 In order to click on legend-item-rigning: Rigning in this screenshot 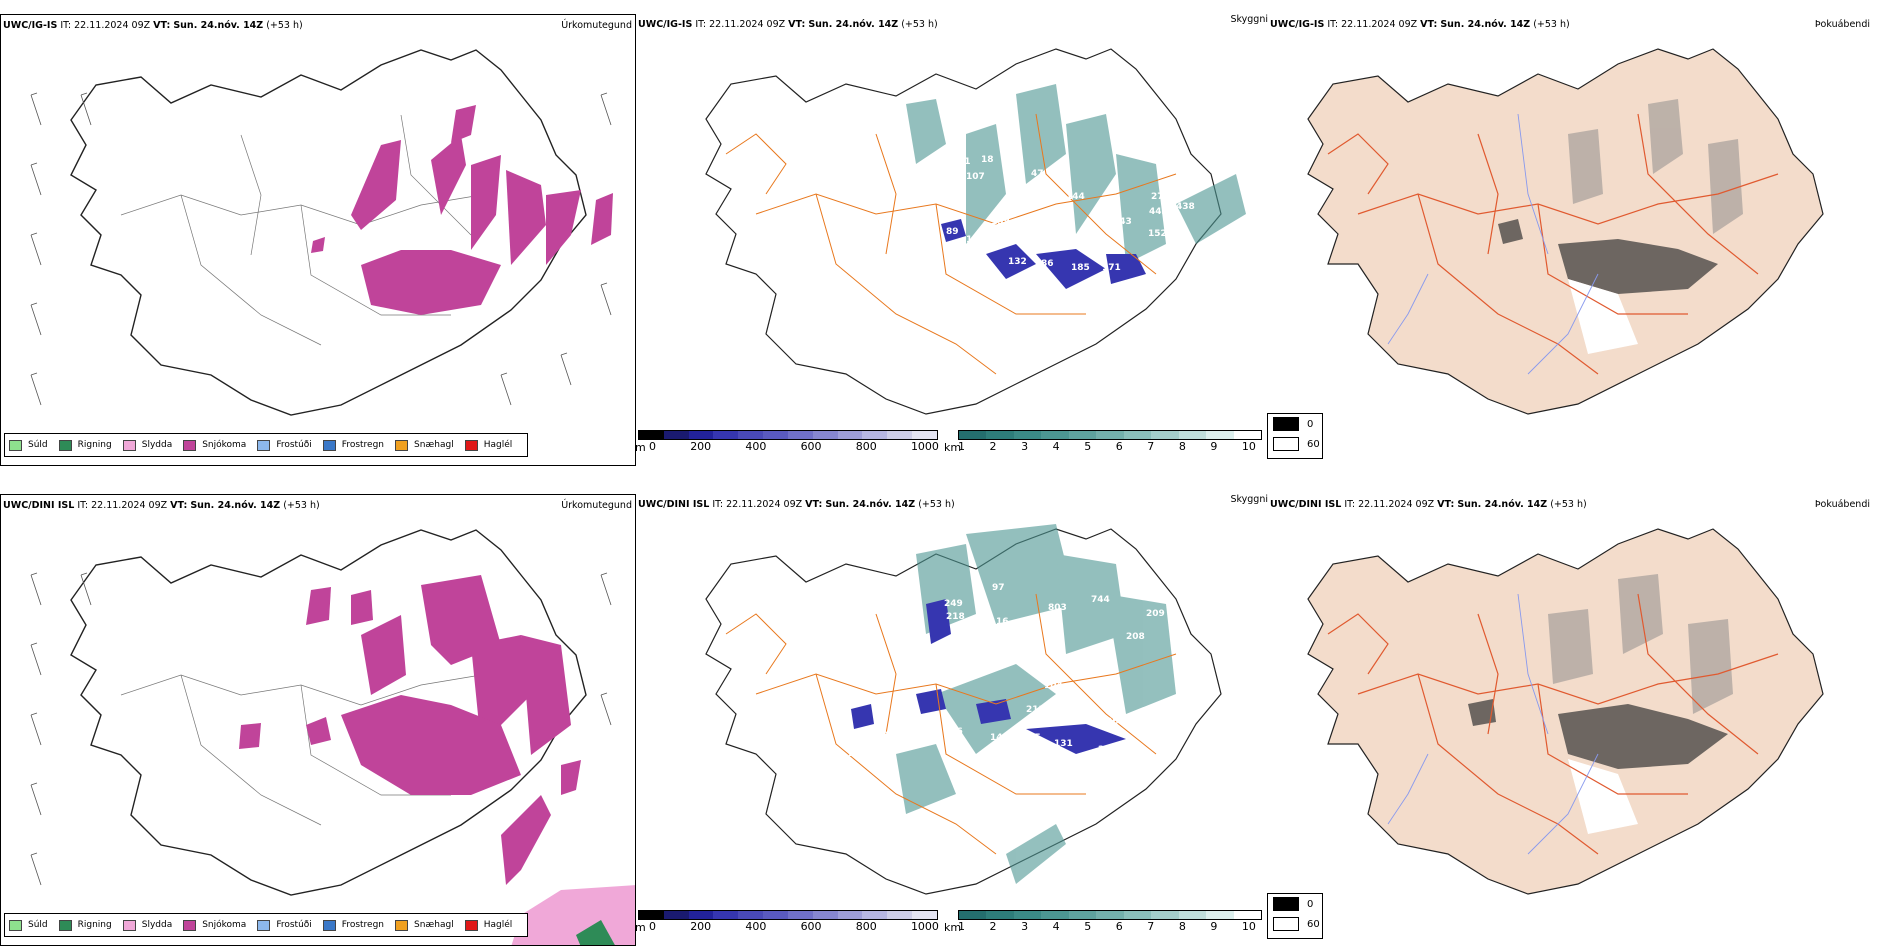, I will do `click(85, 445)`.